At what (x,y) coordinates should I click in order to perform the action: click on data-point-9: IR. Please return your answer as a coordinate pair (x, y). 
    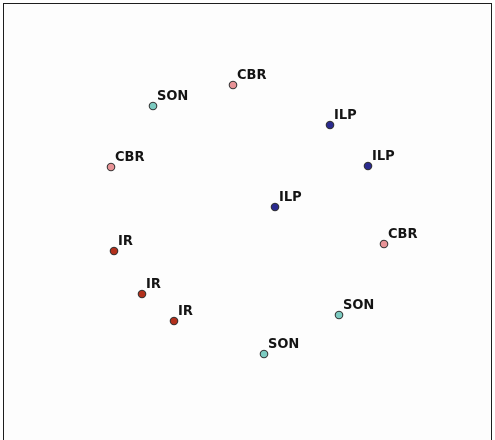
    Looking at the image, I should click on (149, 288).